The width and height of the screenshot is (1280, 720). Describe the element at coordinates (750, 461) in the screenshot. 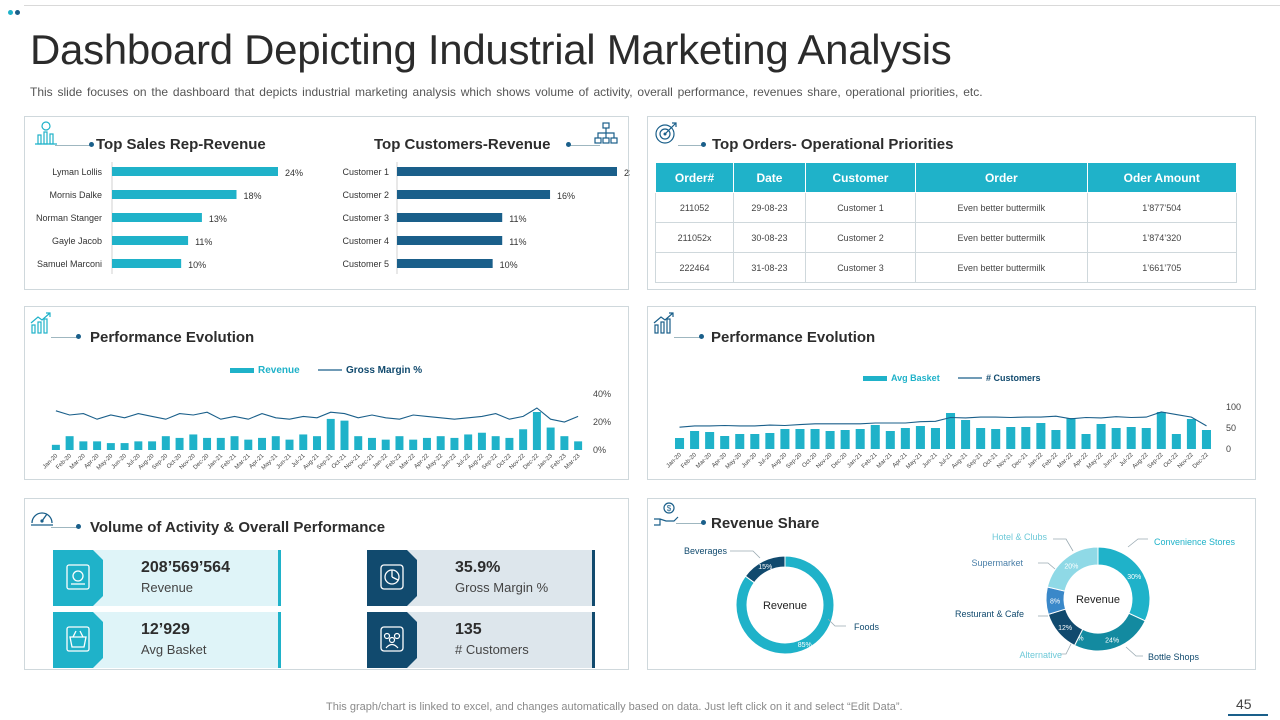

I see `x-tick-label: Jun-20` at that location.